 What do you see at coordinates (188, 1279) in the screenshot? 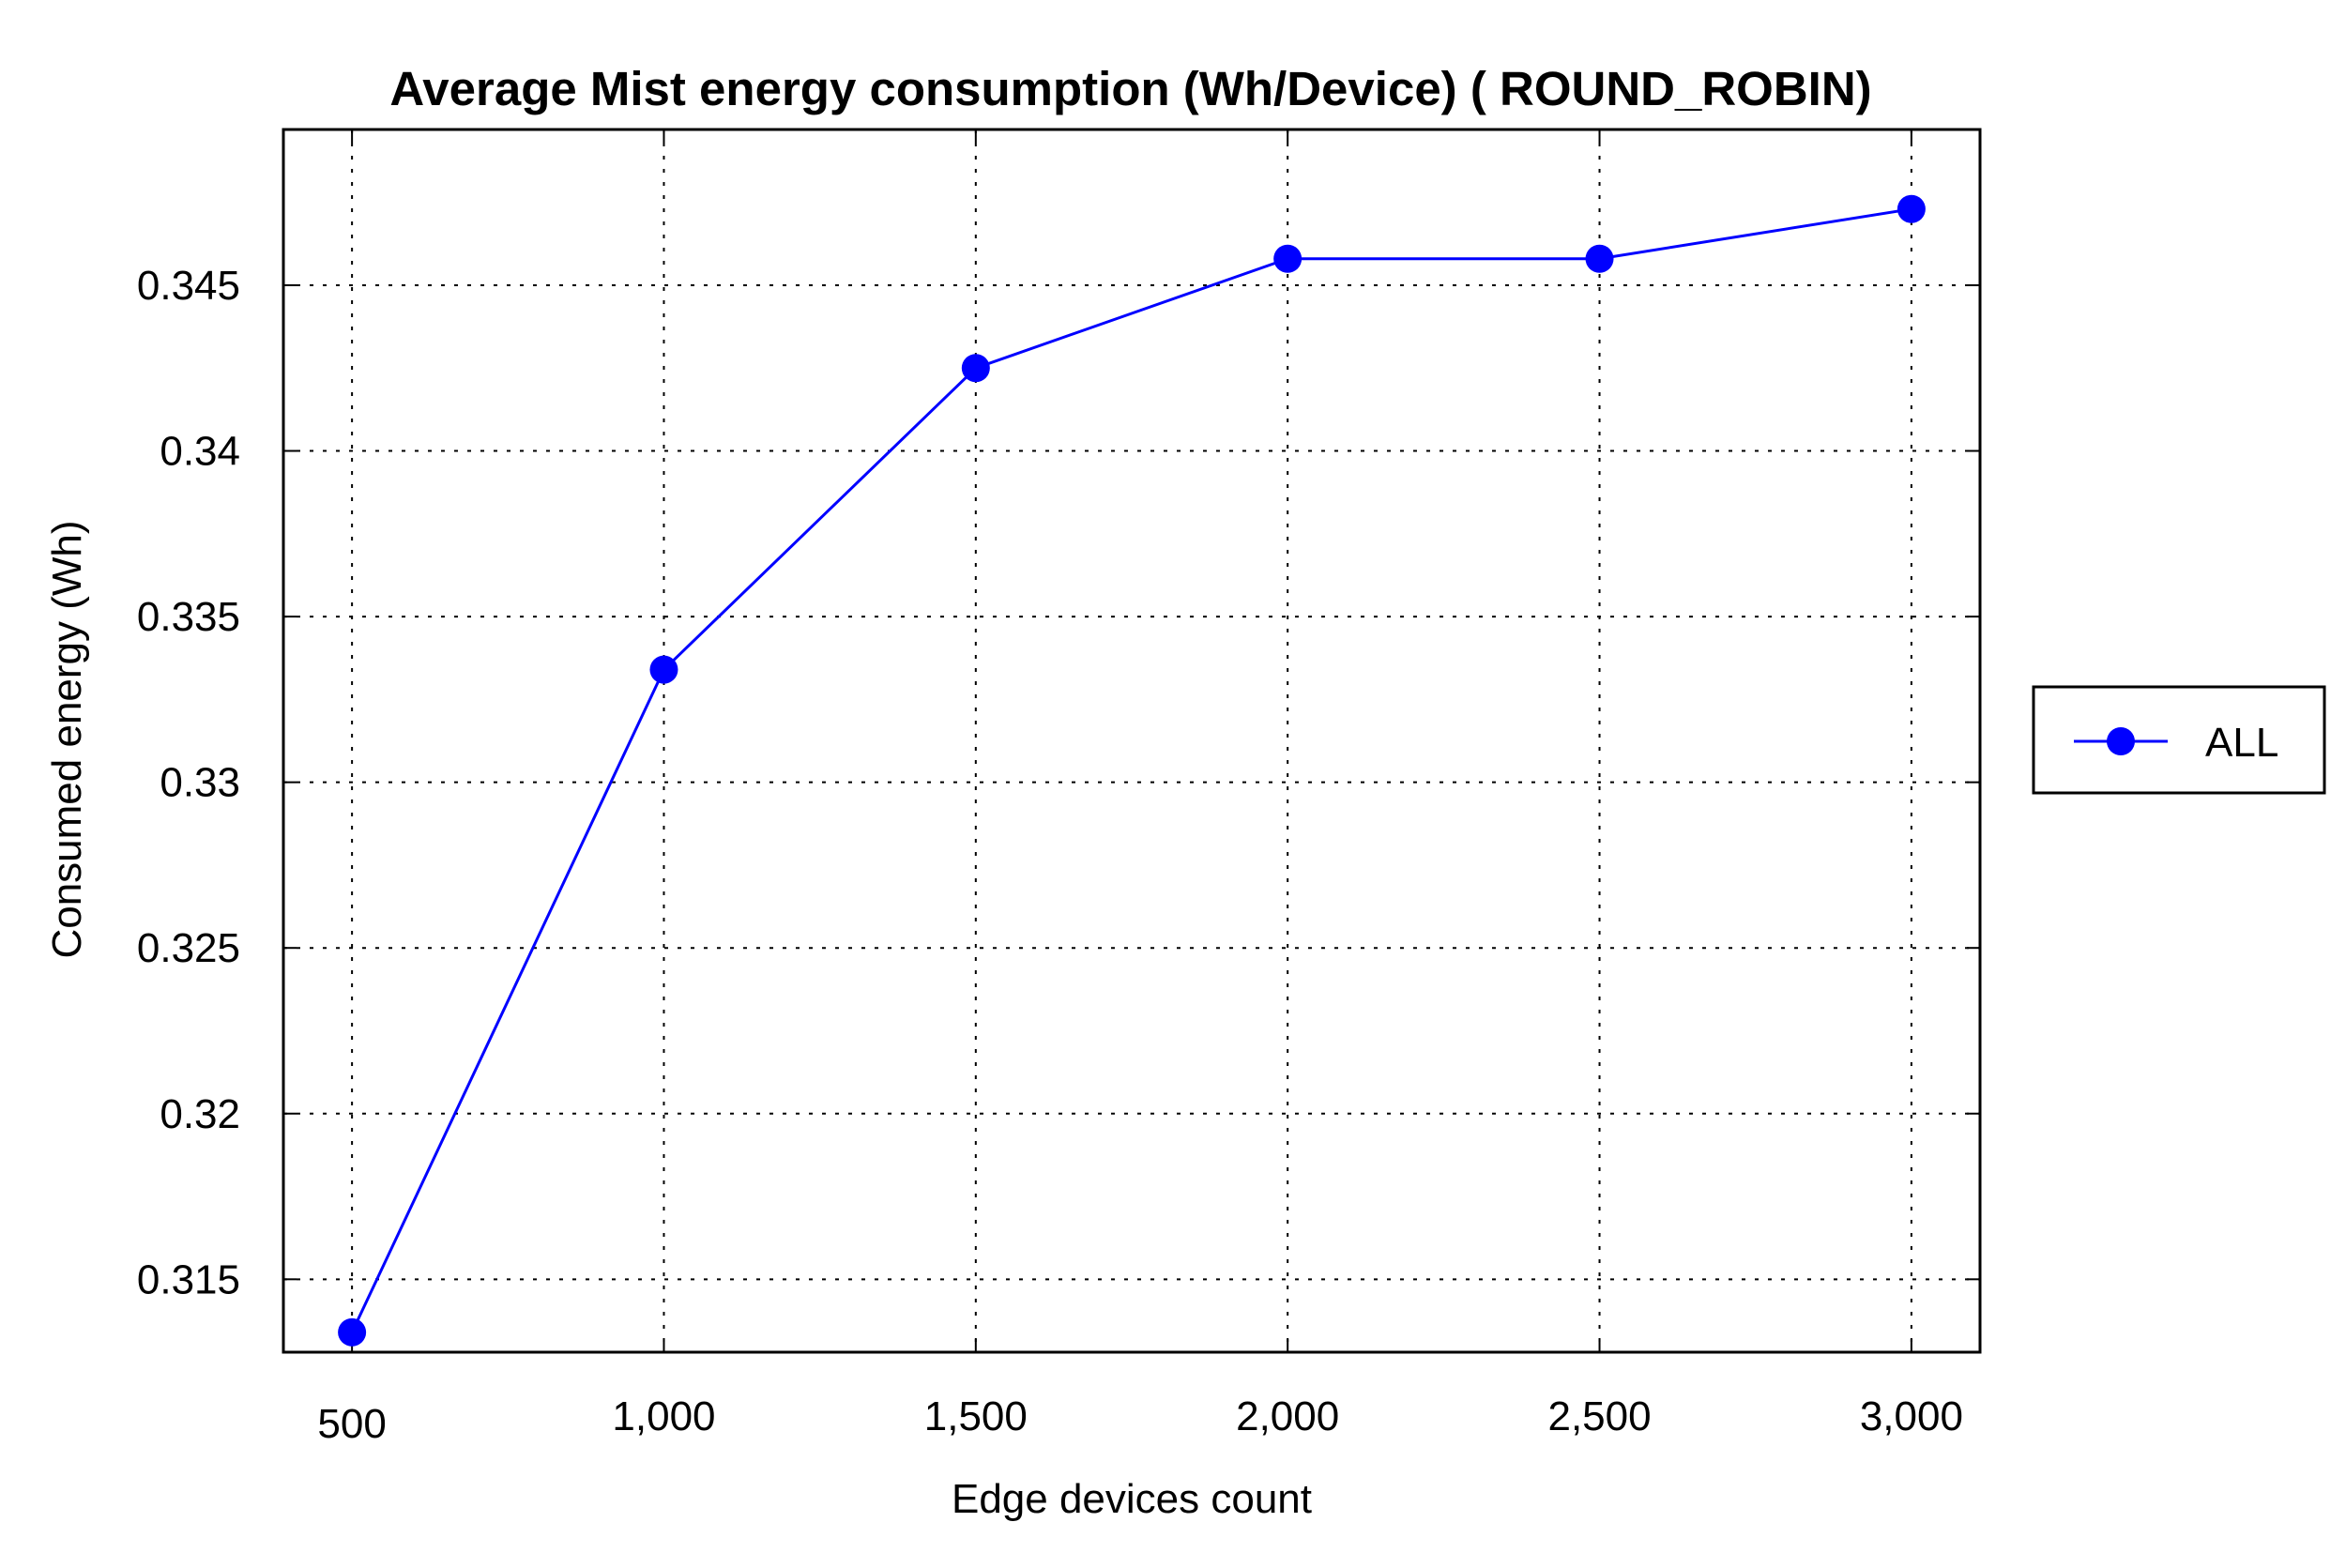
I see `y-tick-label: 0.315` at bounding box center [188, 1279].